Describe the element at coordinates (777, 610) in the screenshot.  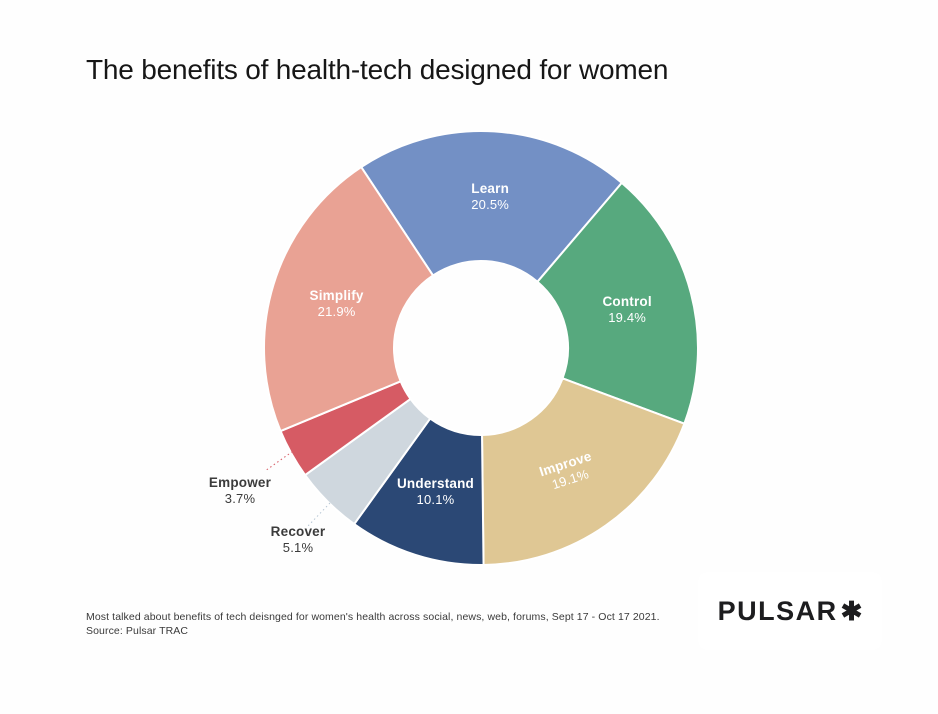
I see `pulsar-logo-text: PULSAR` at that location.